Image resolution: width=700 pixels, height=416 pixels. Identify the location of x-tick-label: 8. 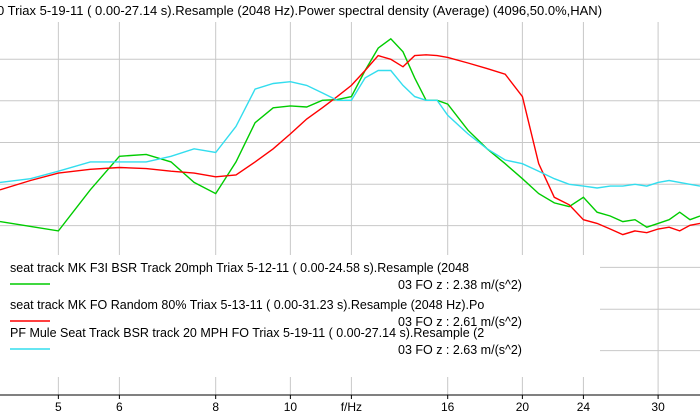
(215, 407).